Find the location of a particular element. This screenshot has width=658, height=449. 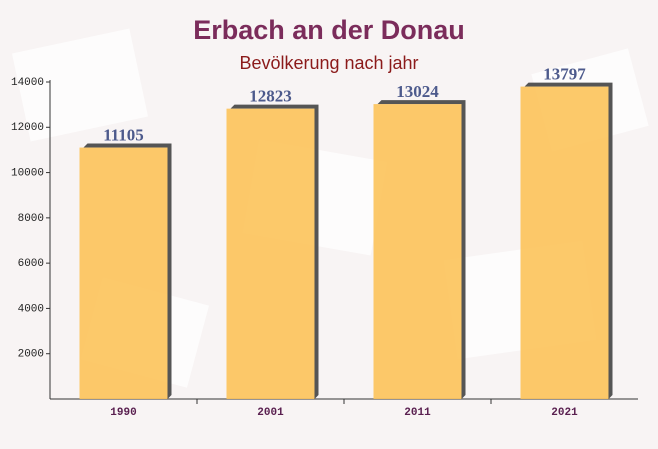

y-tick-label: 12000 is located at coordinates (27, 128).